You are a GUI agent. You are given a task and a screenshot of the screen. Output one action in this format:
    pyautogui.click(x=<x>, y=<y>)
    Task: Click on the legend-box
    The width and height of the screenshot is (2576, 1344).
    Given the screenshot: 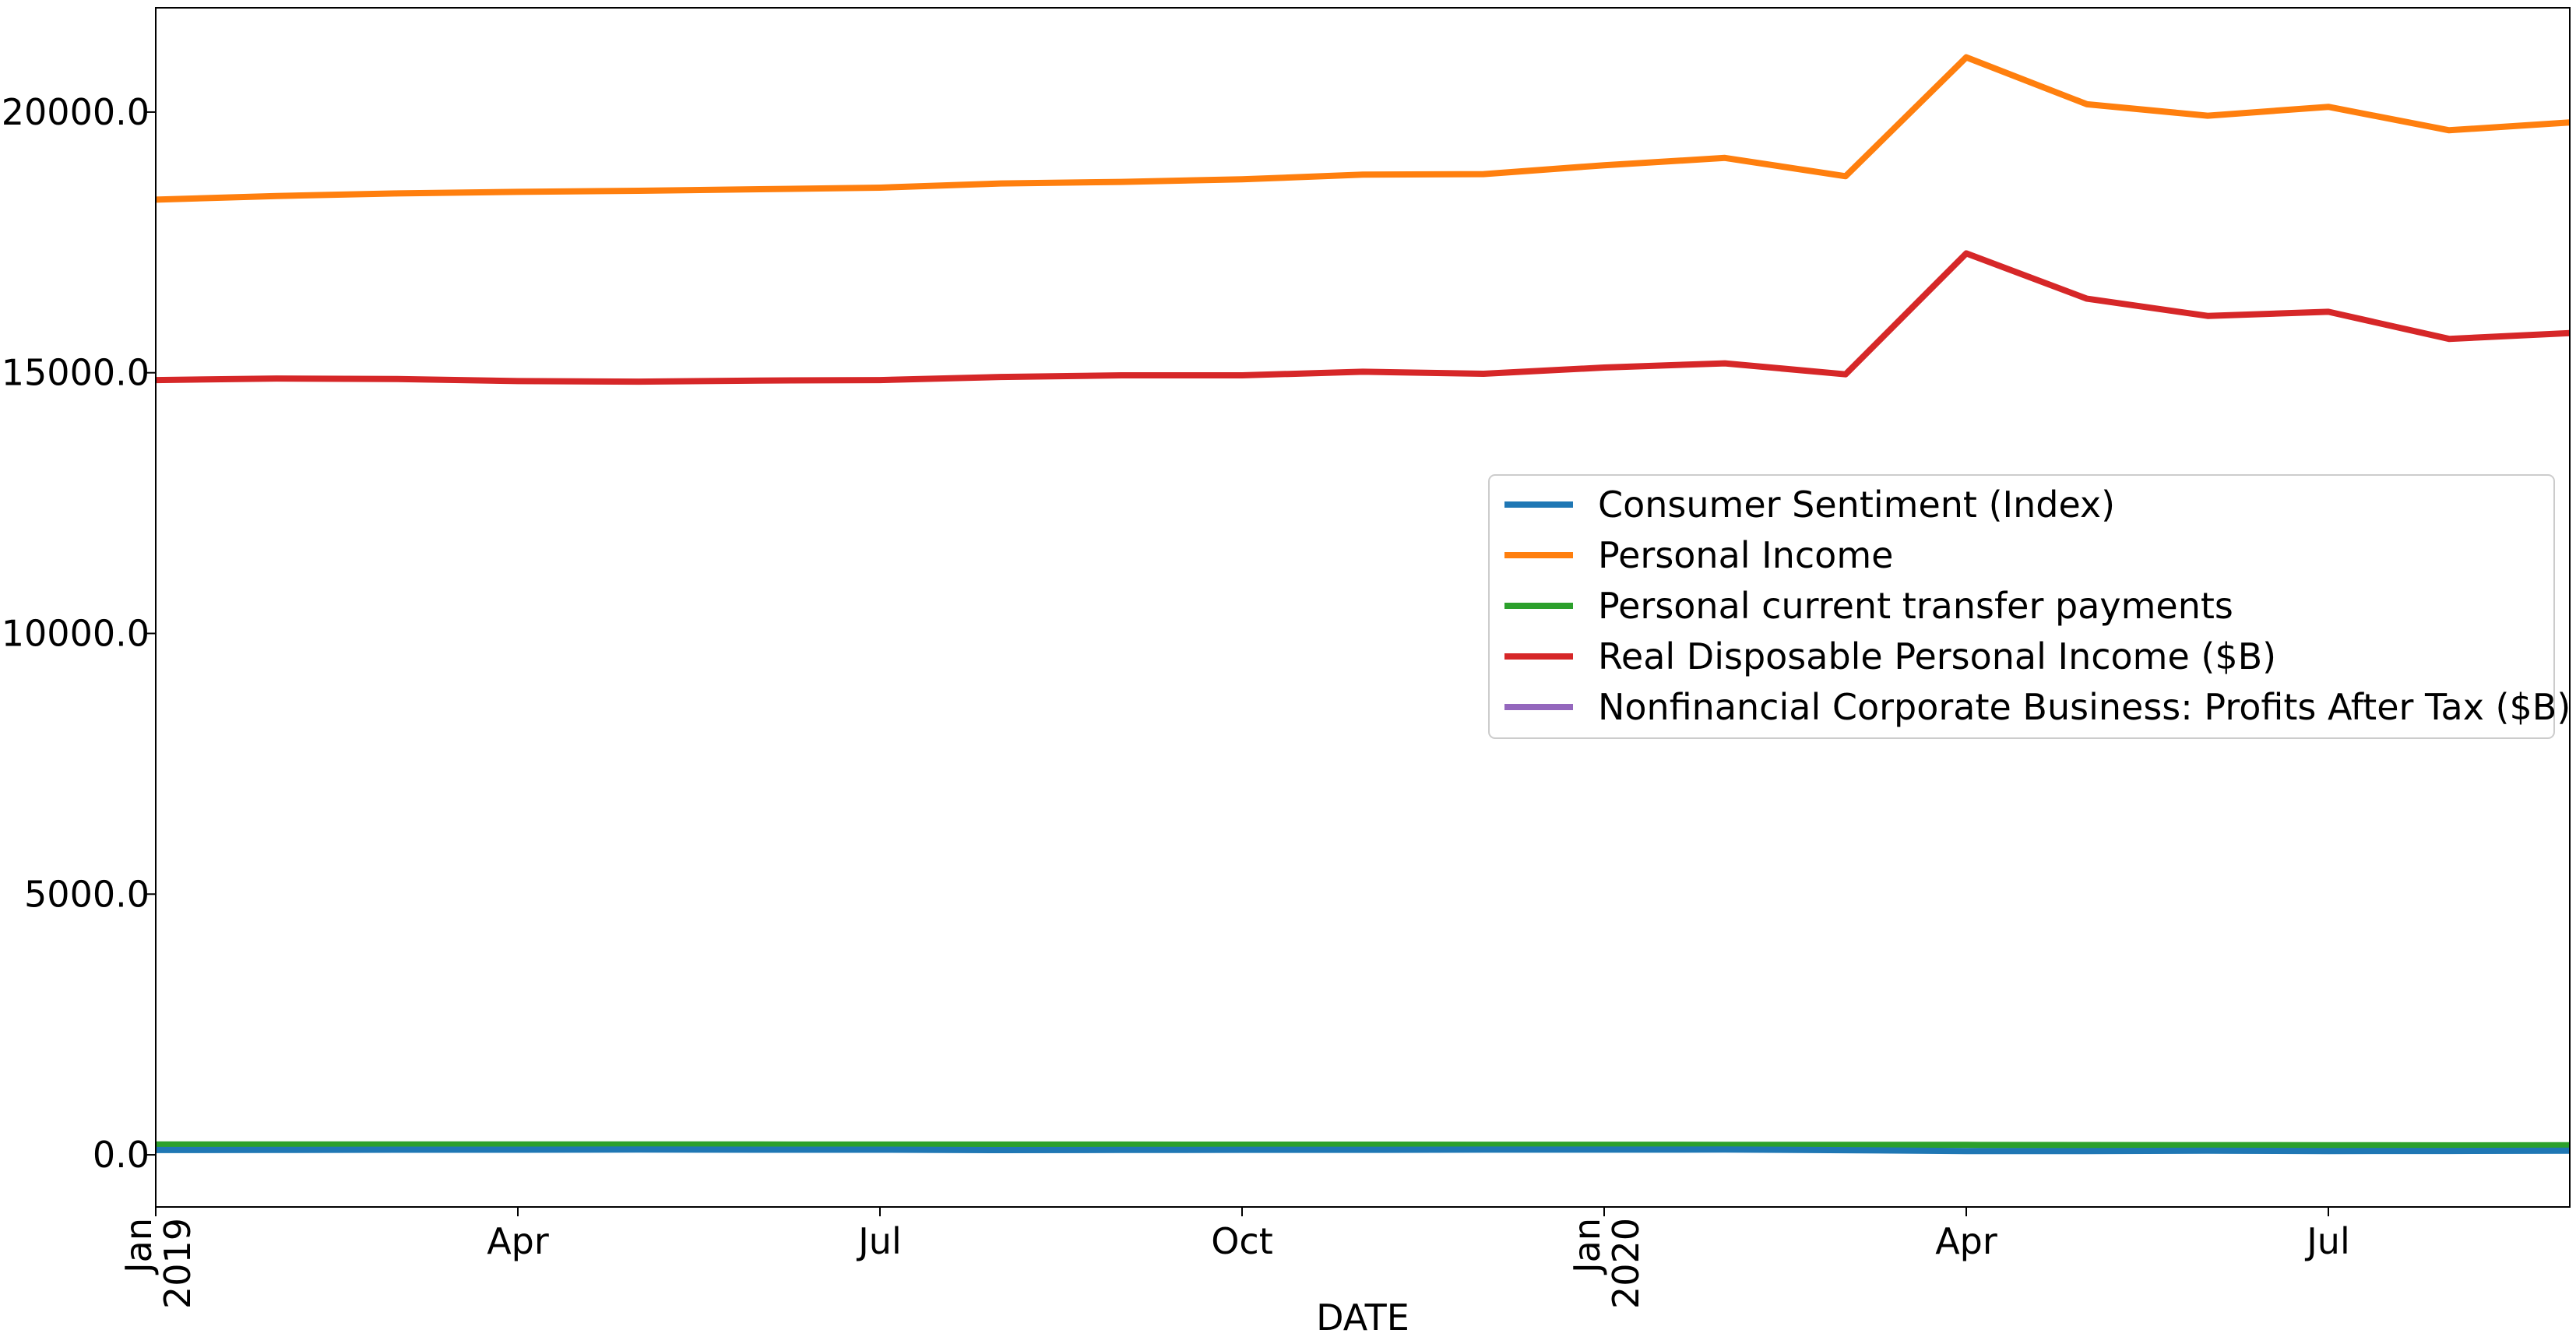 What is the action you would take?
    pyautogui.click(x=2021, y=606)
    